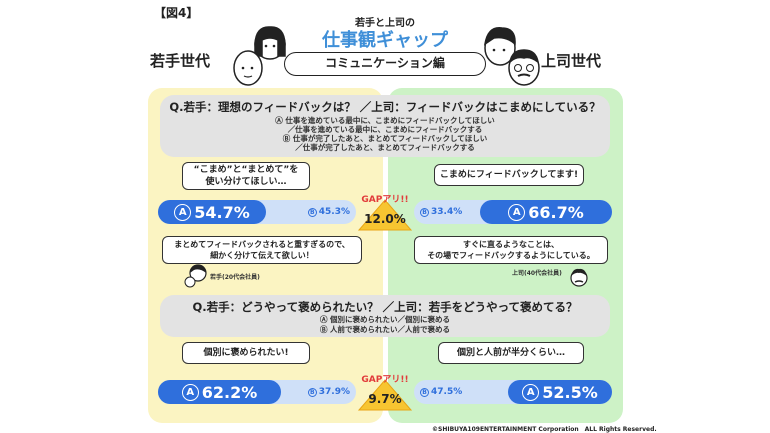  I want to click on boss-bar-1: B 33.4% A 66.7%, so click(513, 212).